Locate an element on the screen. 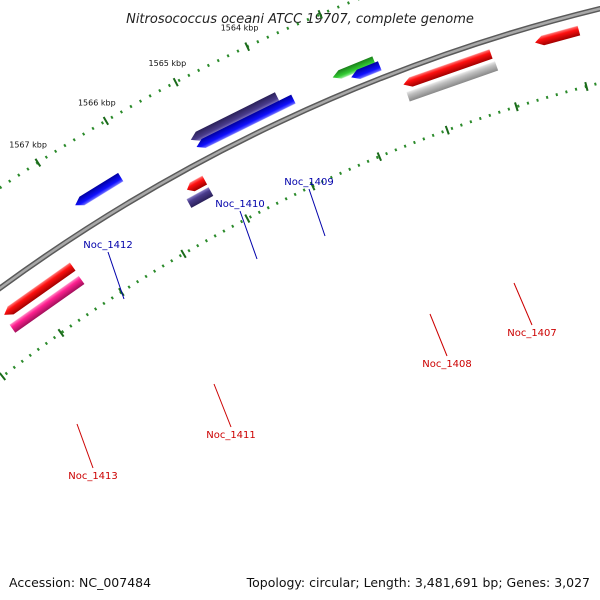 This screenshot has height=600, width=600. gene-noc-1410-cds is located at coordinates (245, 123).